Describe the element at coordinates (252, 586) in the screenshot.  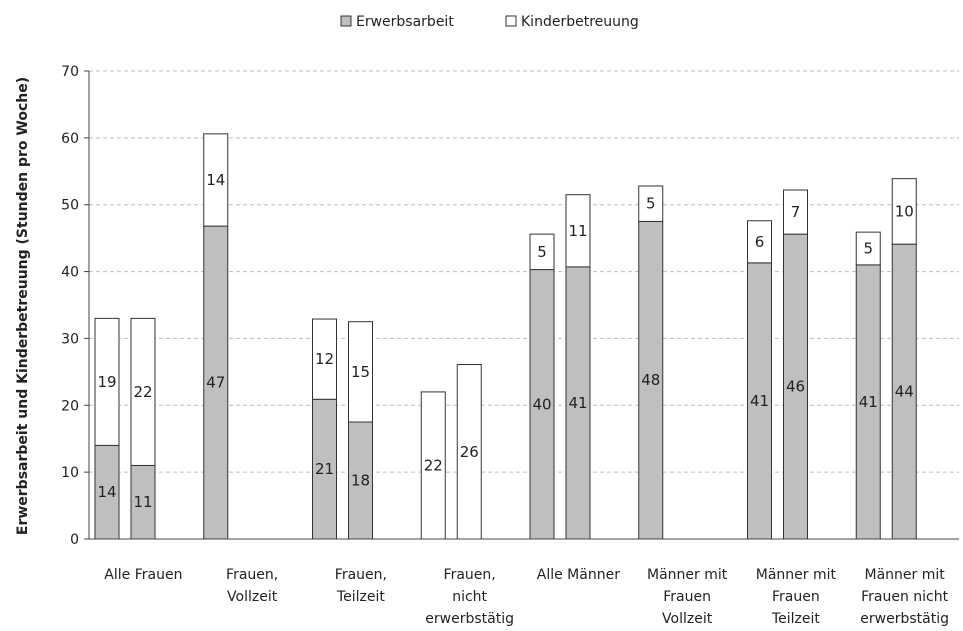
I see `x-category-label: Frauen, Vollzeit` at that location.